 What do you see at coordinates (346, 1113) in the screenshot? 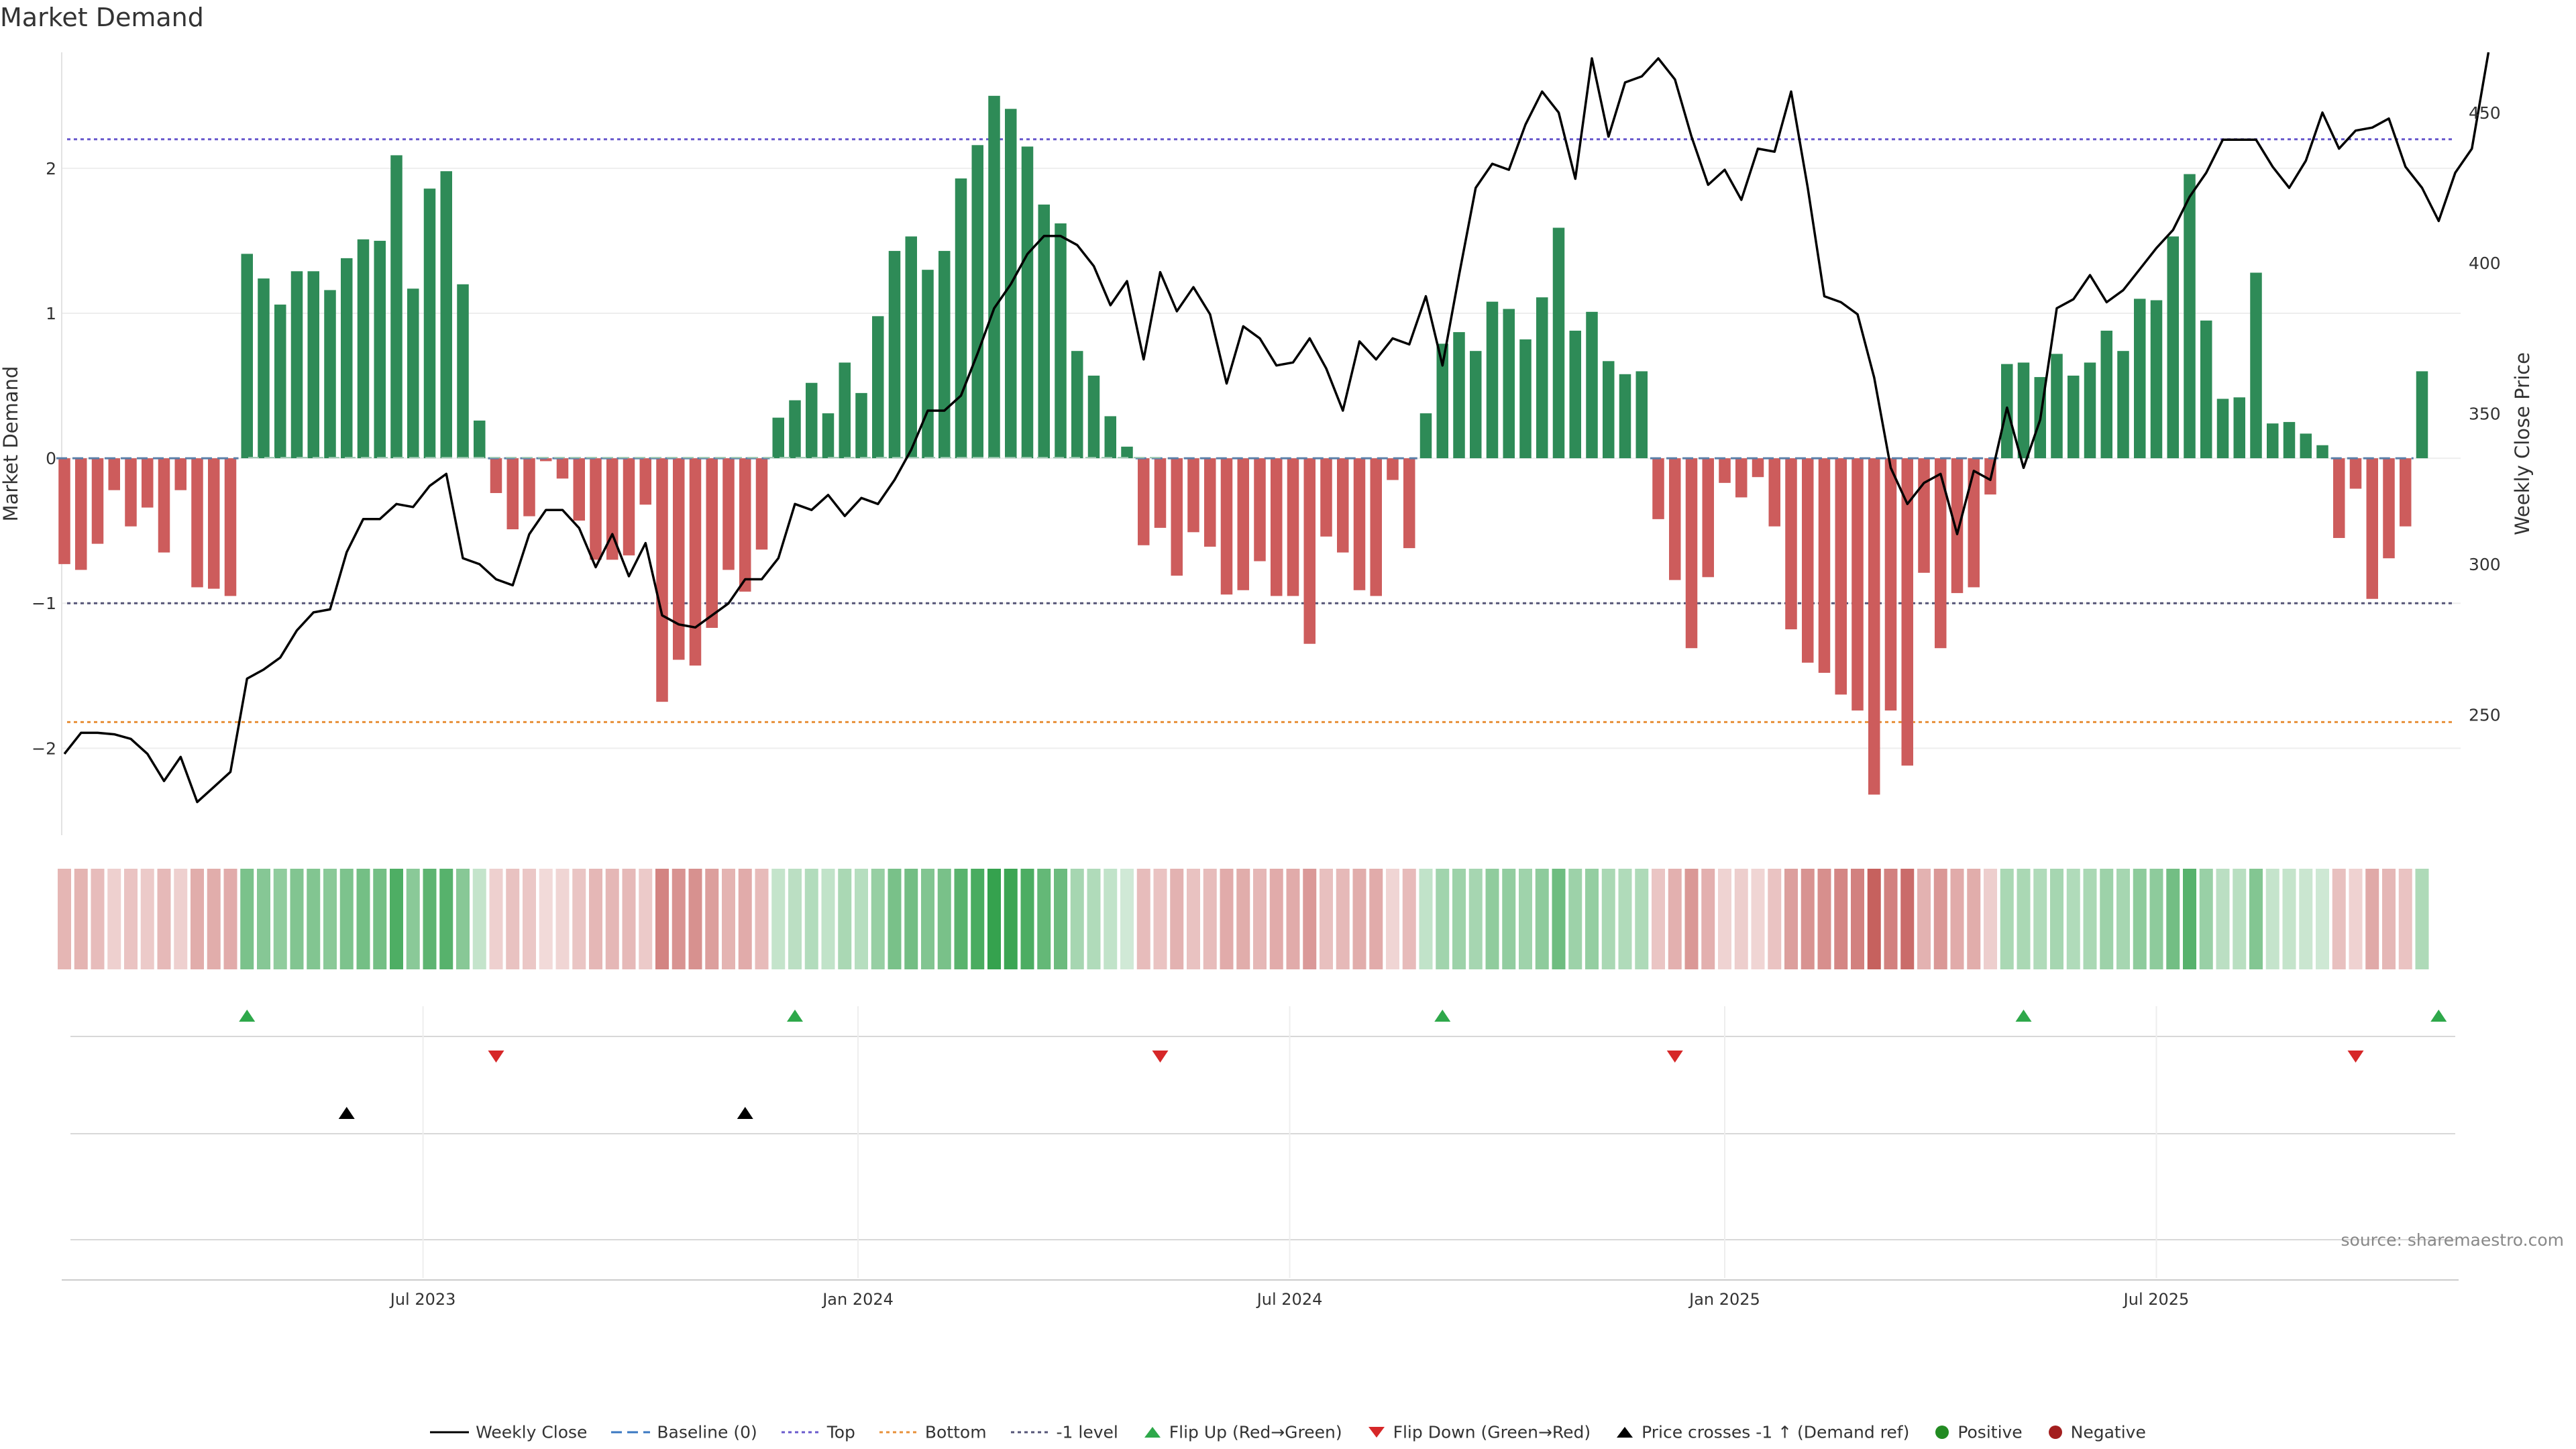
I see `price-cross-marker` at bounding box center [346, 1113].